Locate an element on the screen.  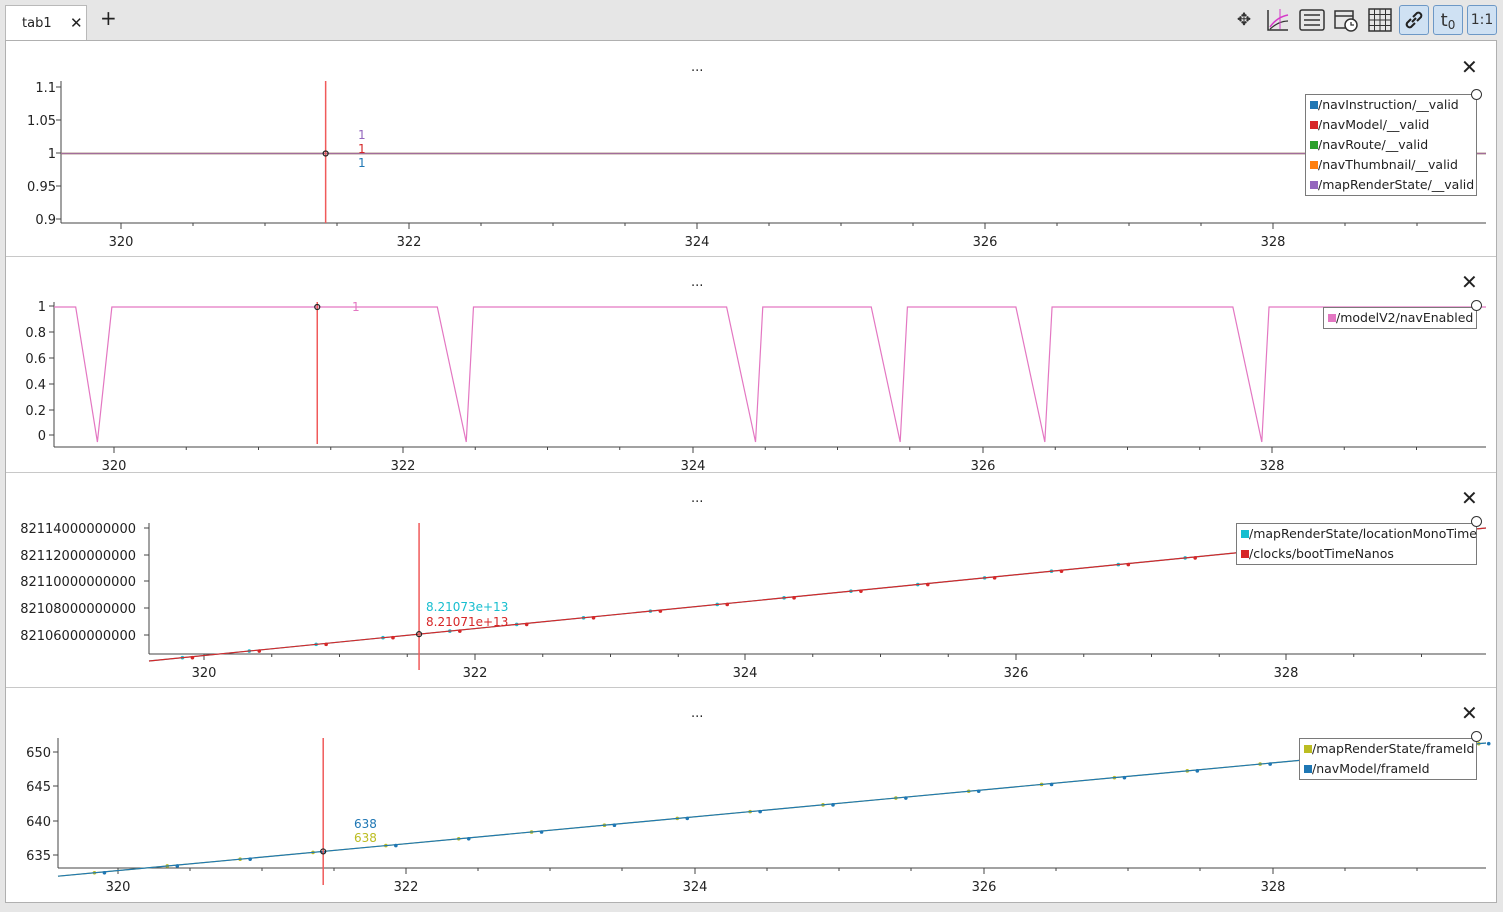
legend-item: /clocks/bootTimeNanos is located at coordinates (1356, 554).